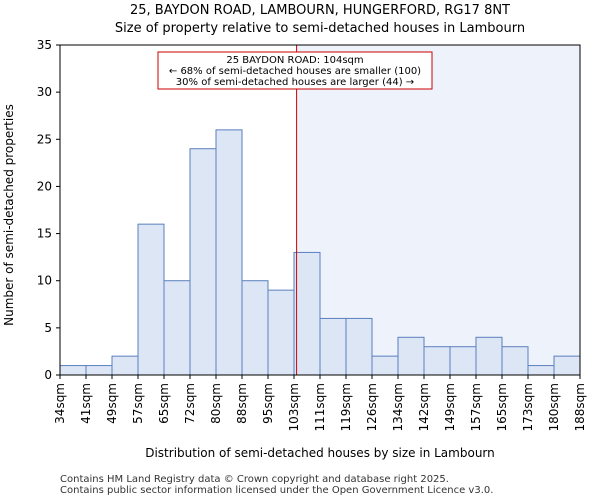  What do you see at coordinates (203, 262) in the screenshot?
I see `bar-72sqm` at bounding box center [203, 262].